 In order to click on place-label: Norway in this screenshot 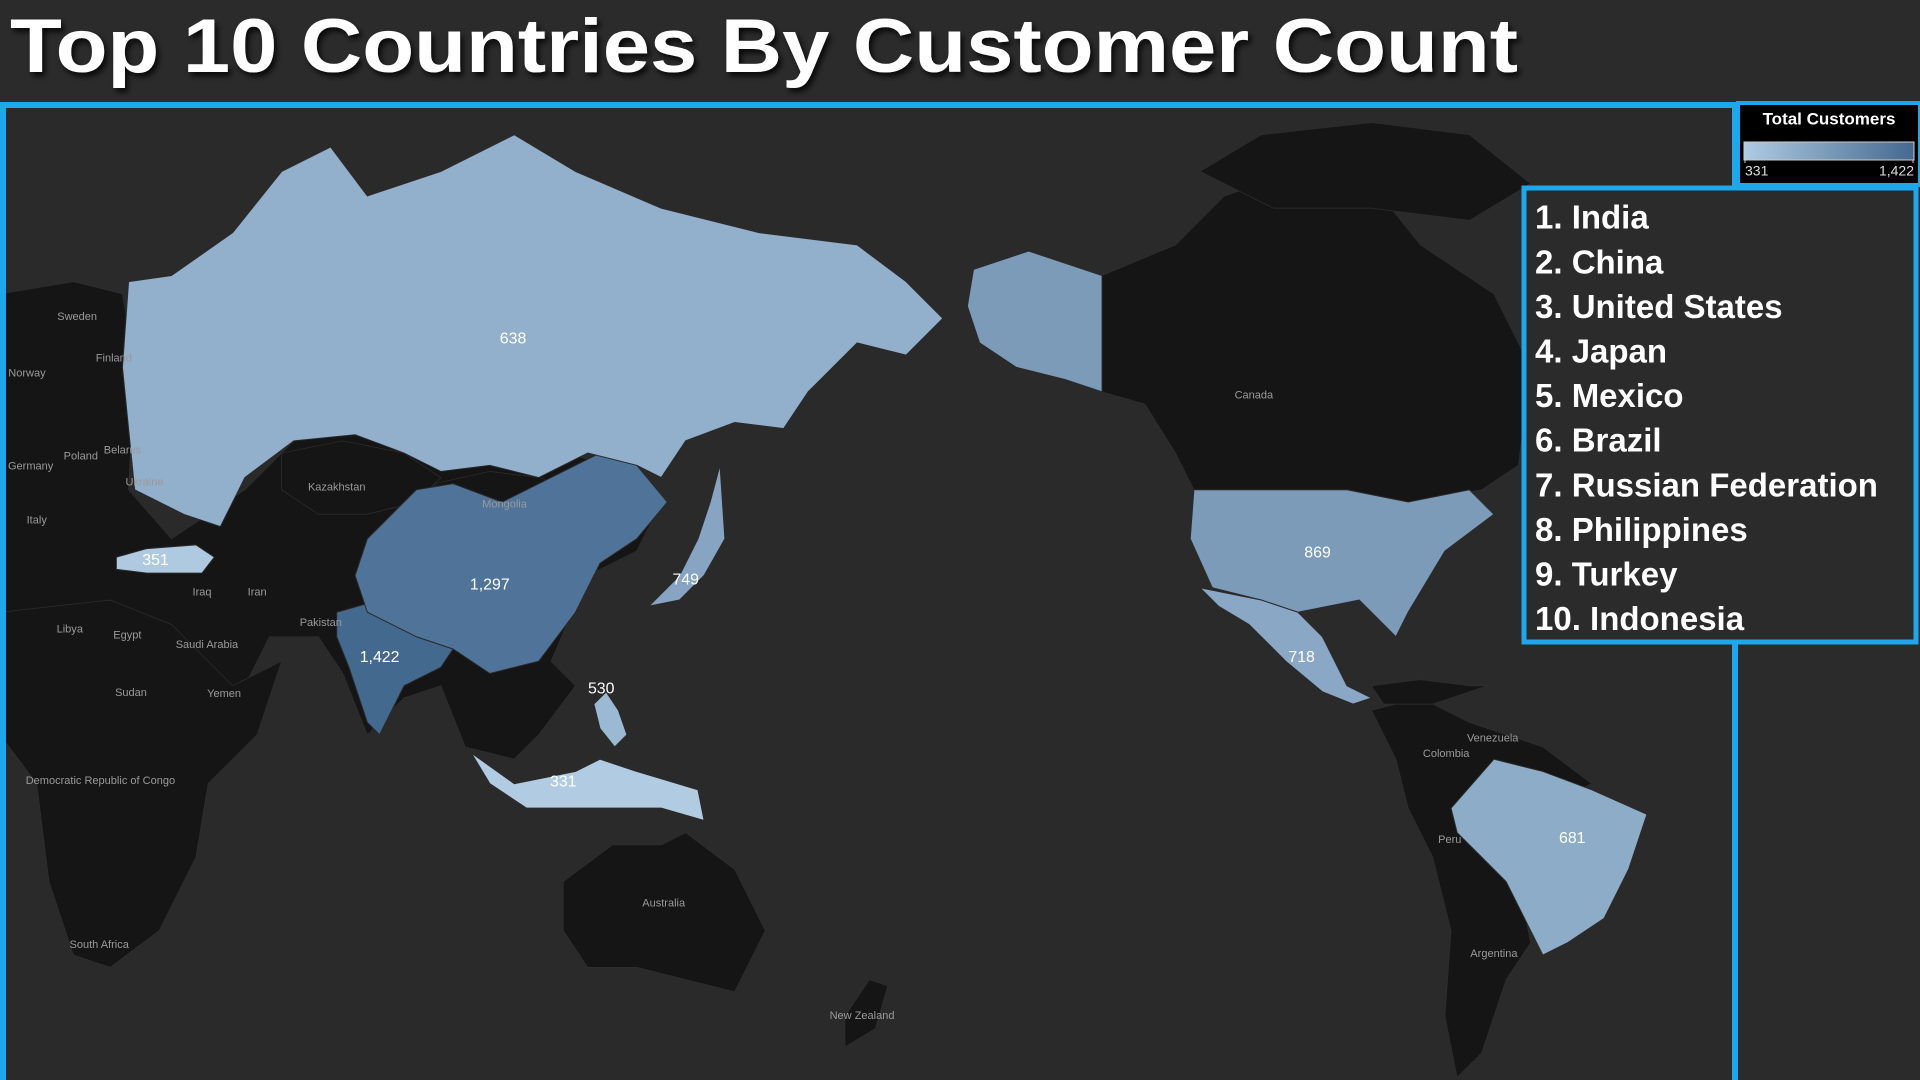, I will do `click(27, 373)`.